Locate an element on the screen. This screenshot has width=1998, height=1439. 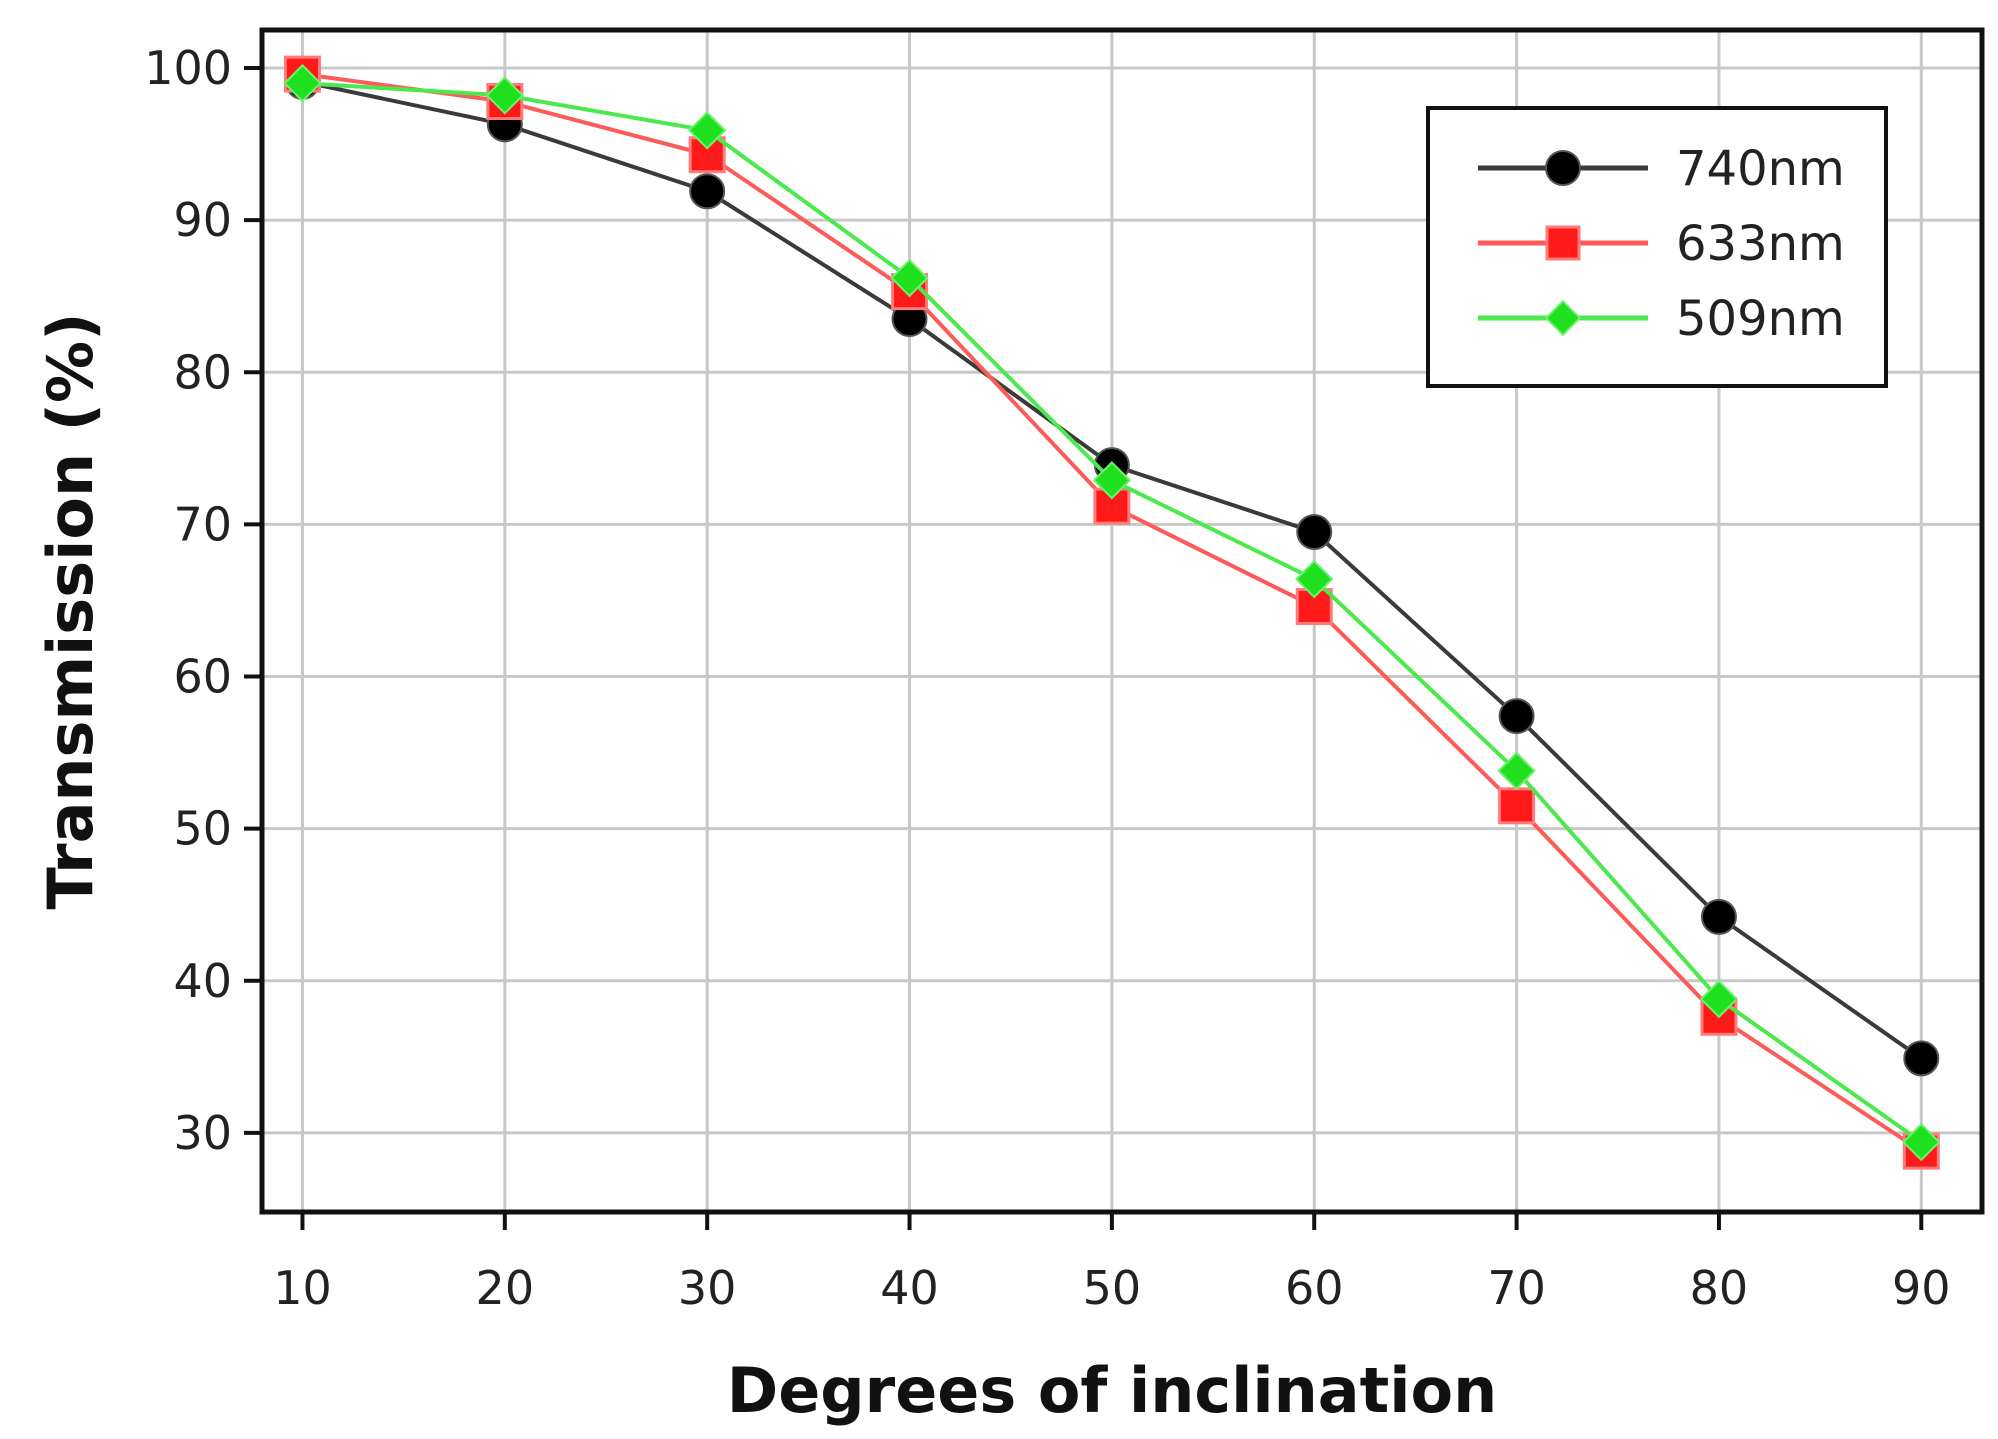
legend-box is located at coordinates (1657, 247).